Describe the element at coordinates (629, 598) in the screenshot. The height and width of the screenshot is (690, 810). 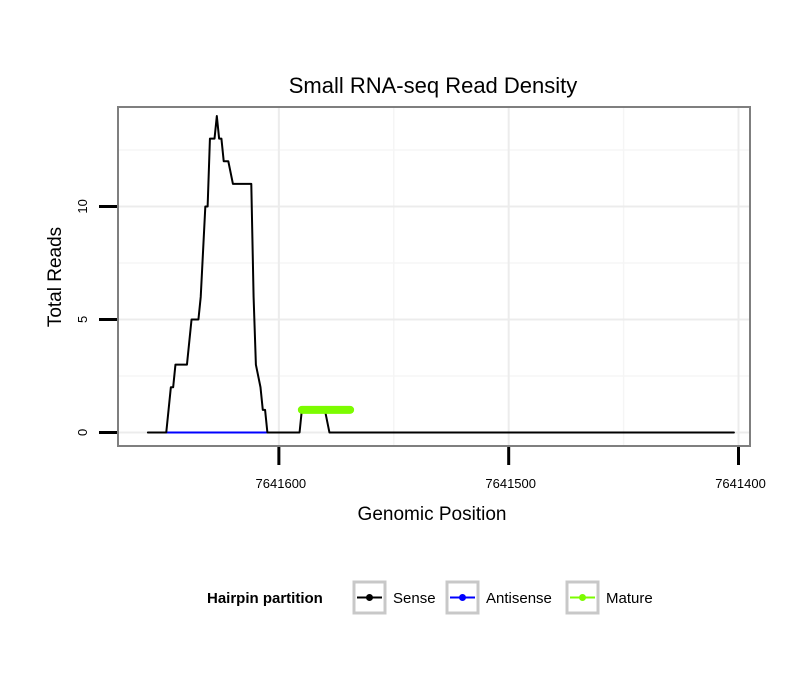
I see `legend-label-mature: Mature` at that location.